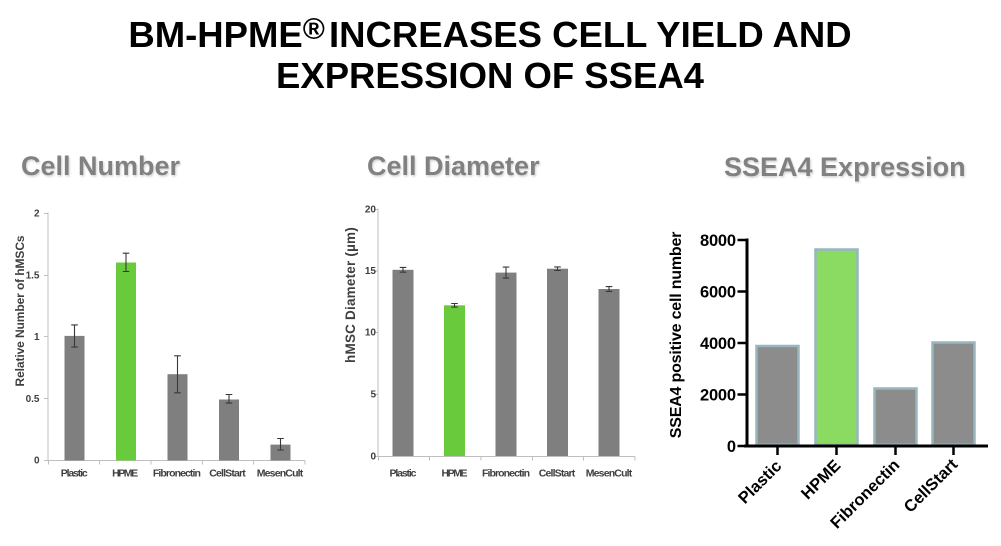 Image resolution: width=1001 pixels, height=546 pixels. I want to click on svg-text: 6000, so click(718, 293).